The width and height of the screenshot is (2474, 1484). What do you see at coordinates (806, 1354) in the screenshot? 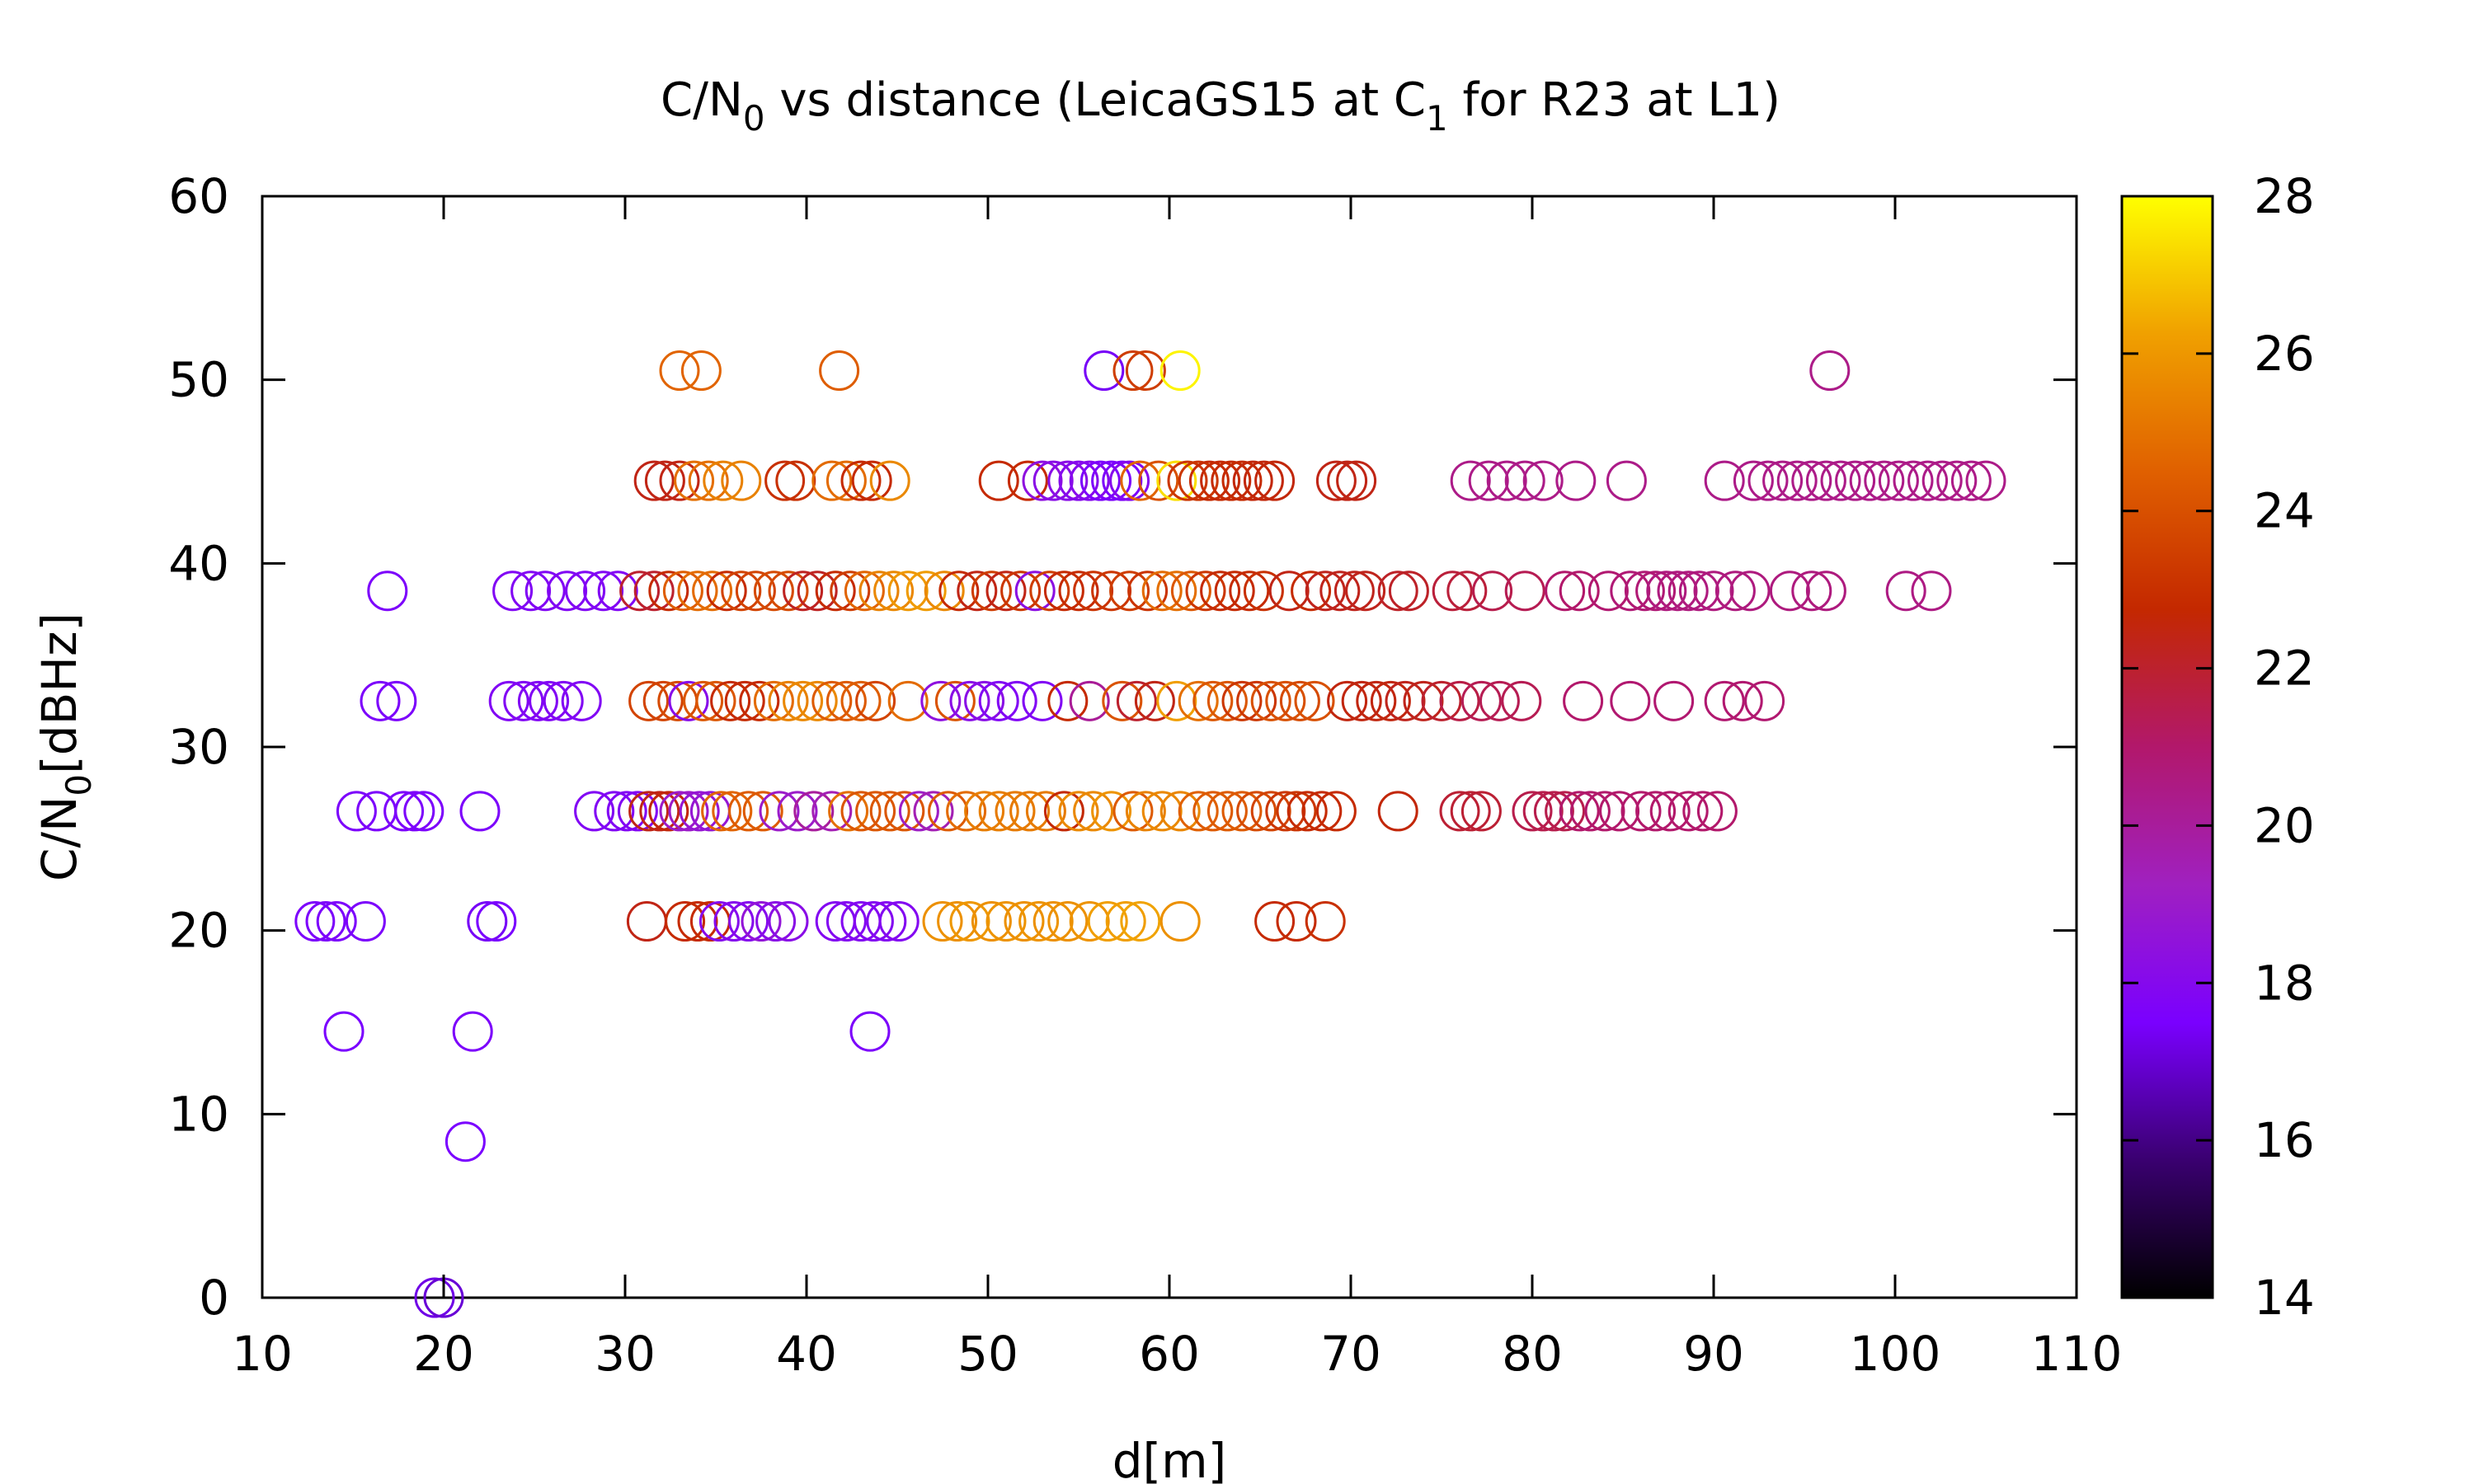
I see `x-tick-label: 40` at bounding box center [806, 1354].